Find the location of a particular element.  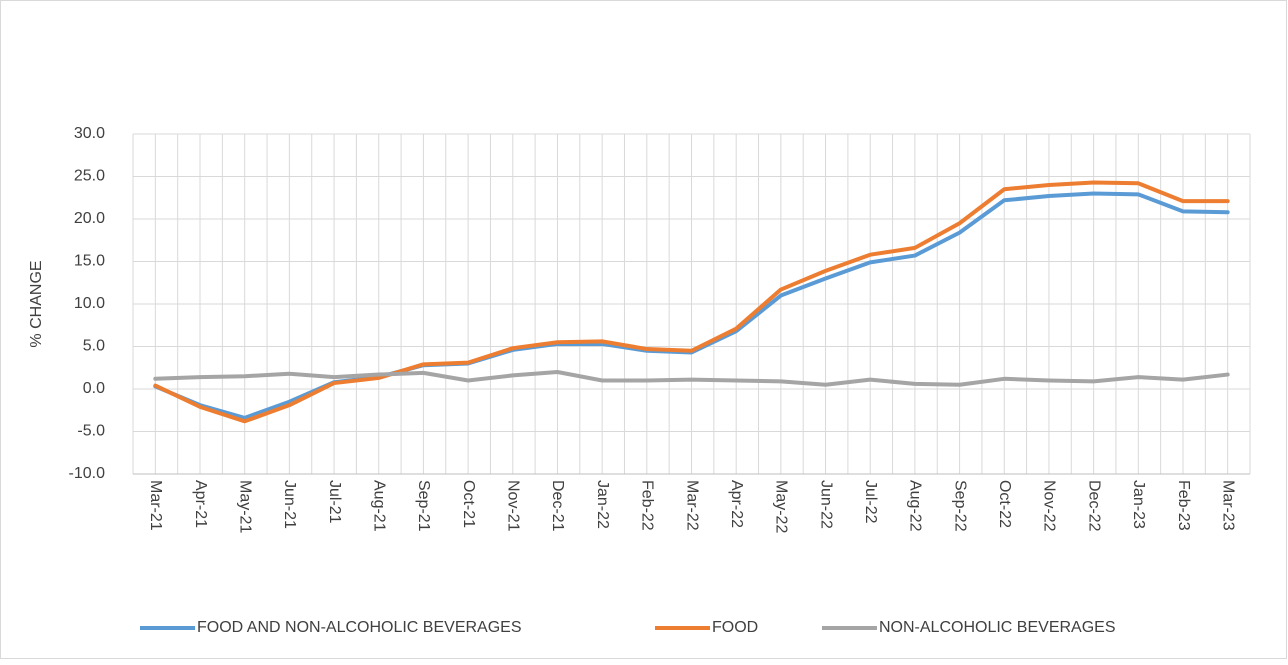

legend-label: FOOD is located at coordinates (735, 627).